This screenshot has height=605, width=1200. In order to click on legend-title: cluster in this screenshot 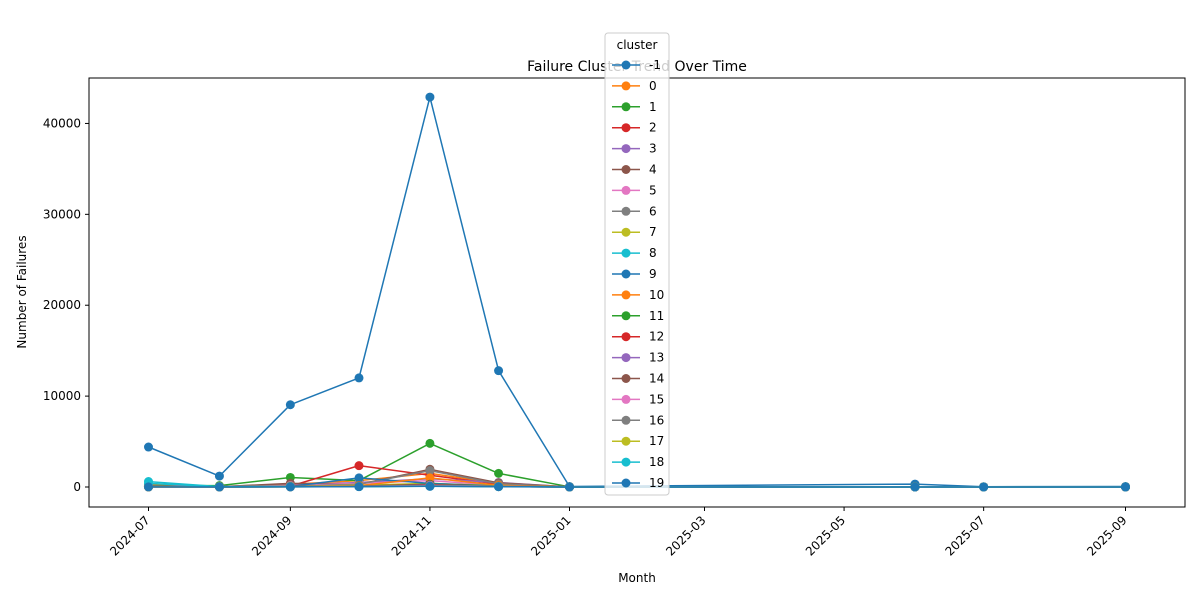, I will do `click(637, 45)`.